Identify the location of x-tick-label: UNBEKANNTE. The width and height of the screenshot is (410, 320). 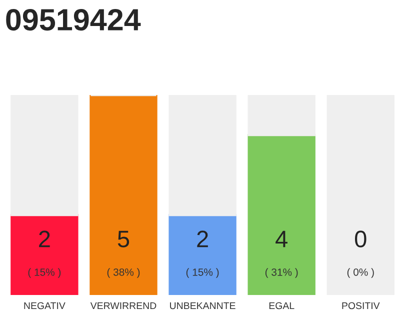
(203, 306).